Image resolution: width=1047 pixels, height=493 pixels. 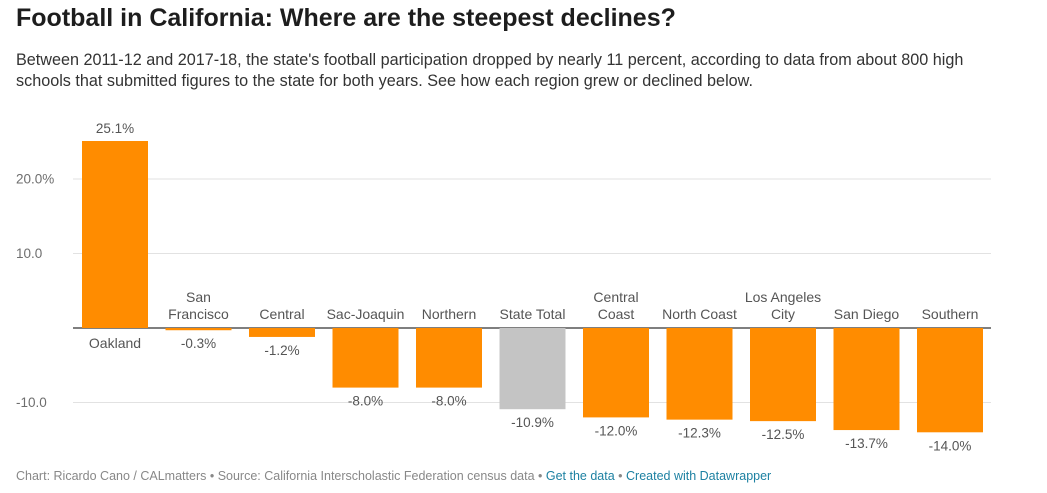 What do you see at coordinates (616, 430) in the screenshot?
I see `data-label: -12.0%` at bounding box center [616, 430].